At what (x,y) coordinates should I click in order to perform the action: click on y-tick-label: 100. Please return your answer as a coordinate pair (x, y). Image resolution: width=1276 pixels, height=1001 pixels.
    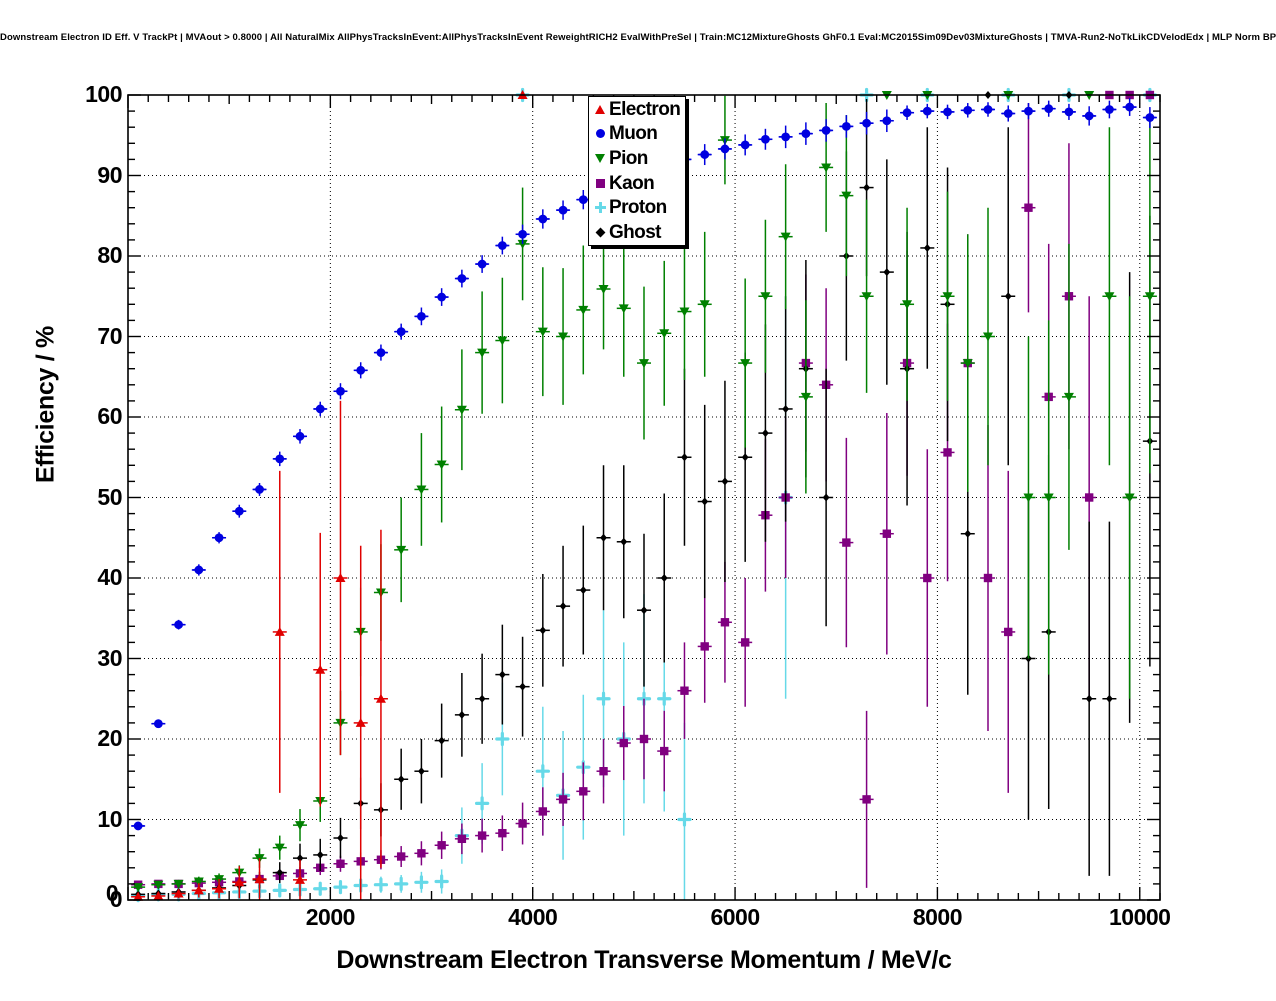
    Looking at the image, I should click on (103, 94).